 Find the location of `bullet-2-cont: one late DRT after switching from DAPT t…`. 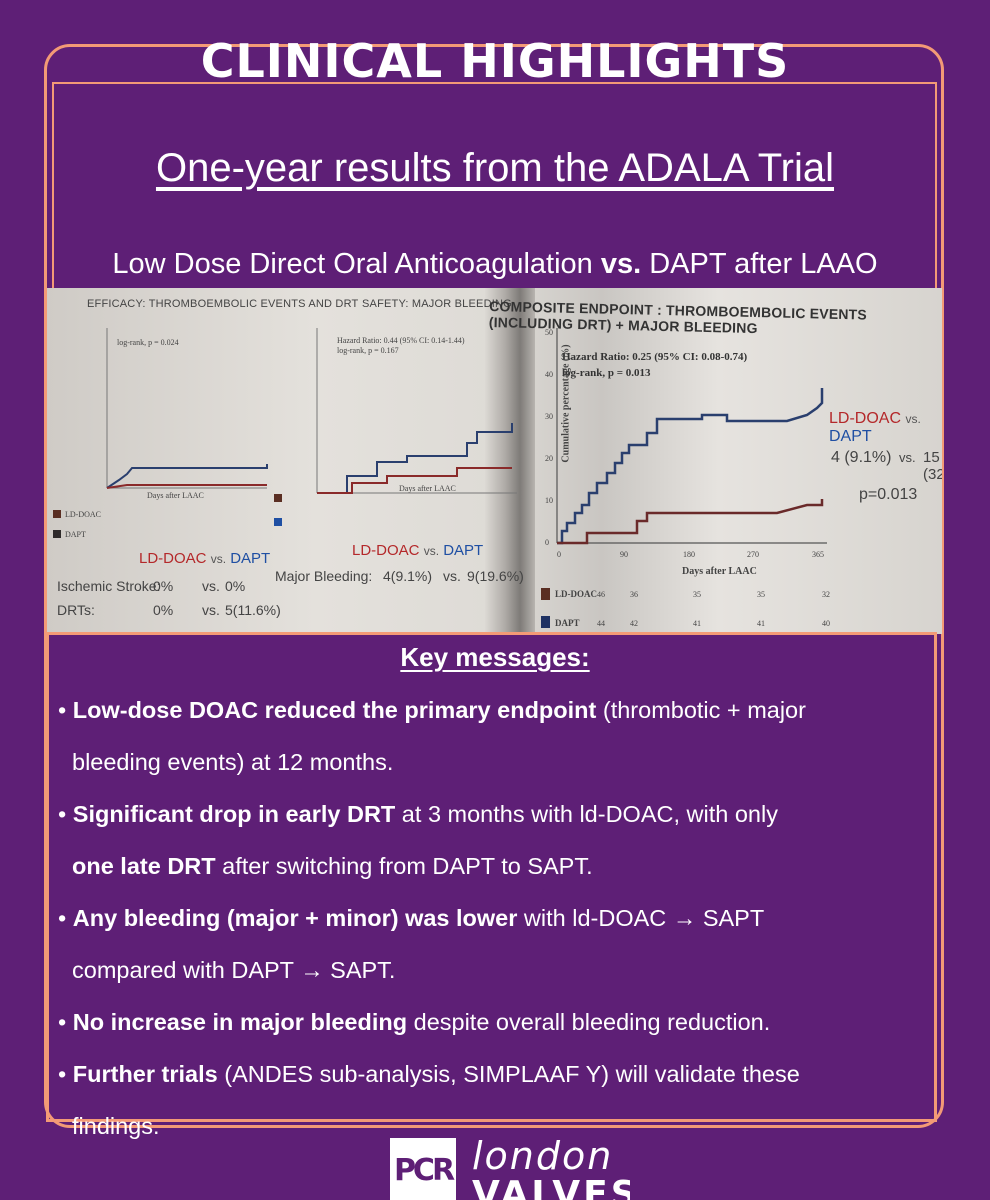

bullet-2-cont: one late DRT after switching from DAPT t… is located at coordinates (498, 866).